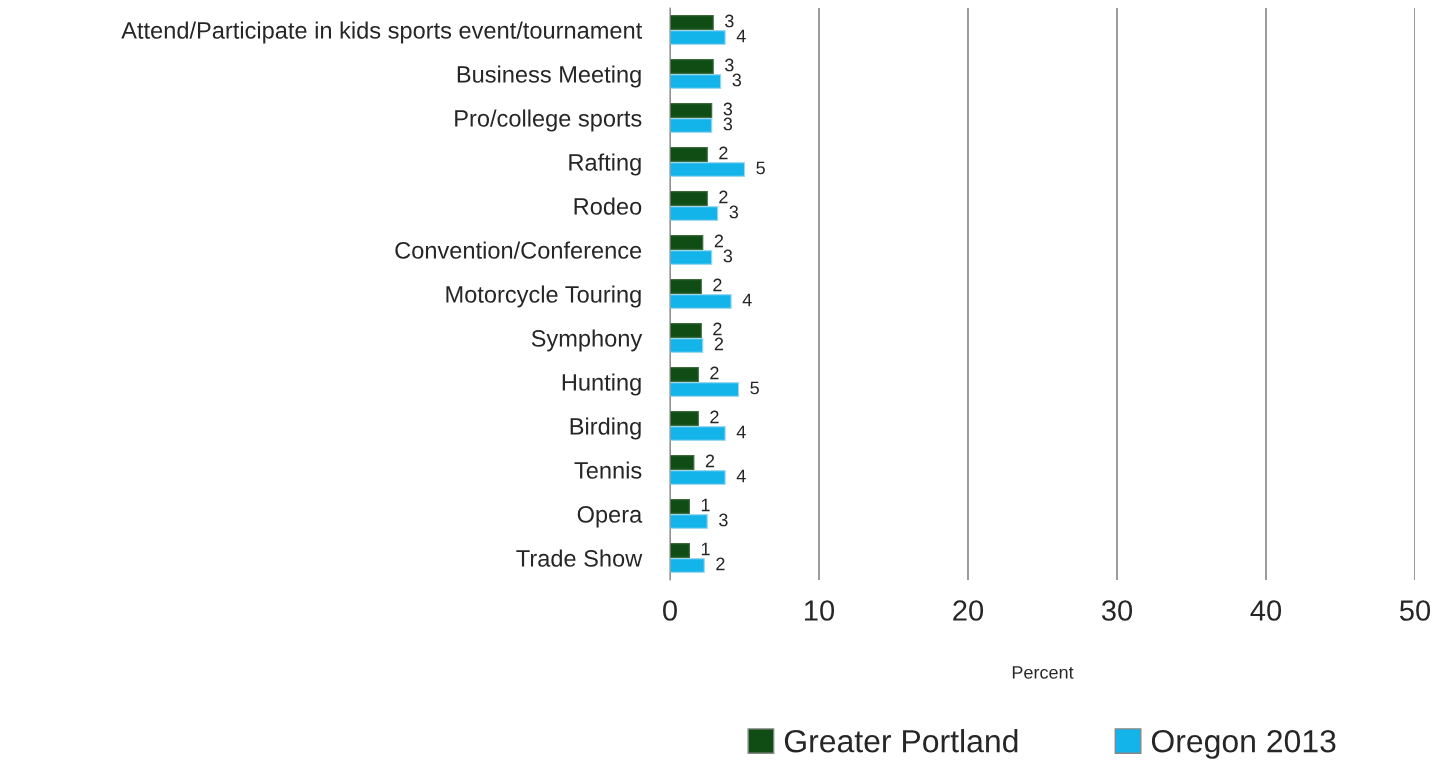 Image resolution: width=1445 pixels, height=771 pixels. I want to click on x-tick-label: 50, so click(1415, 610).